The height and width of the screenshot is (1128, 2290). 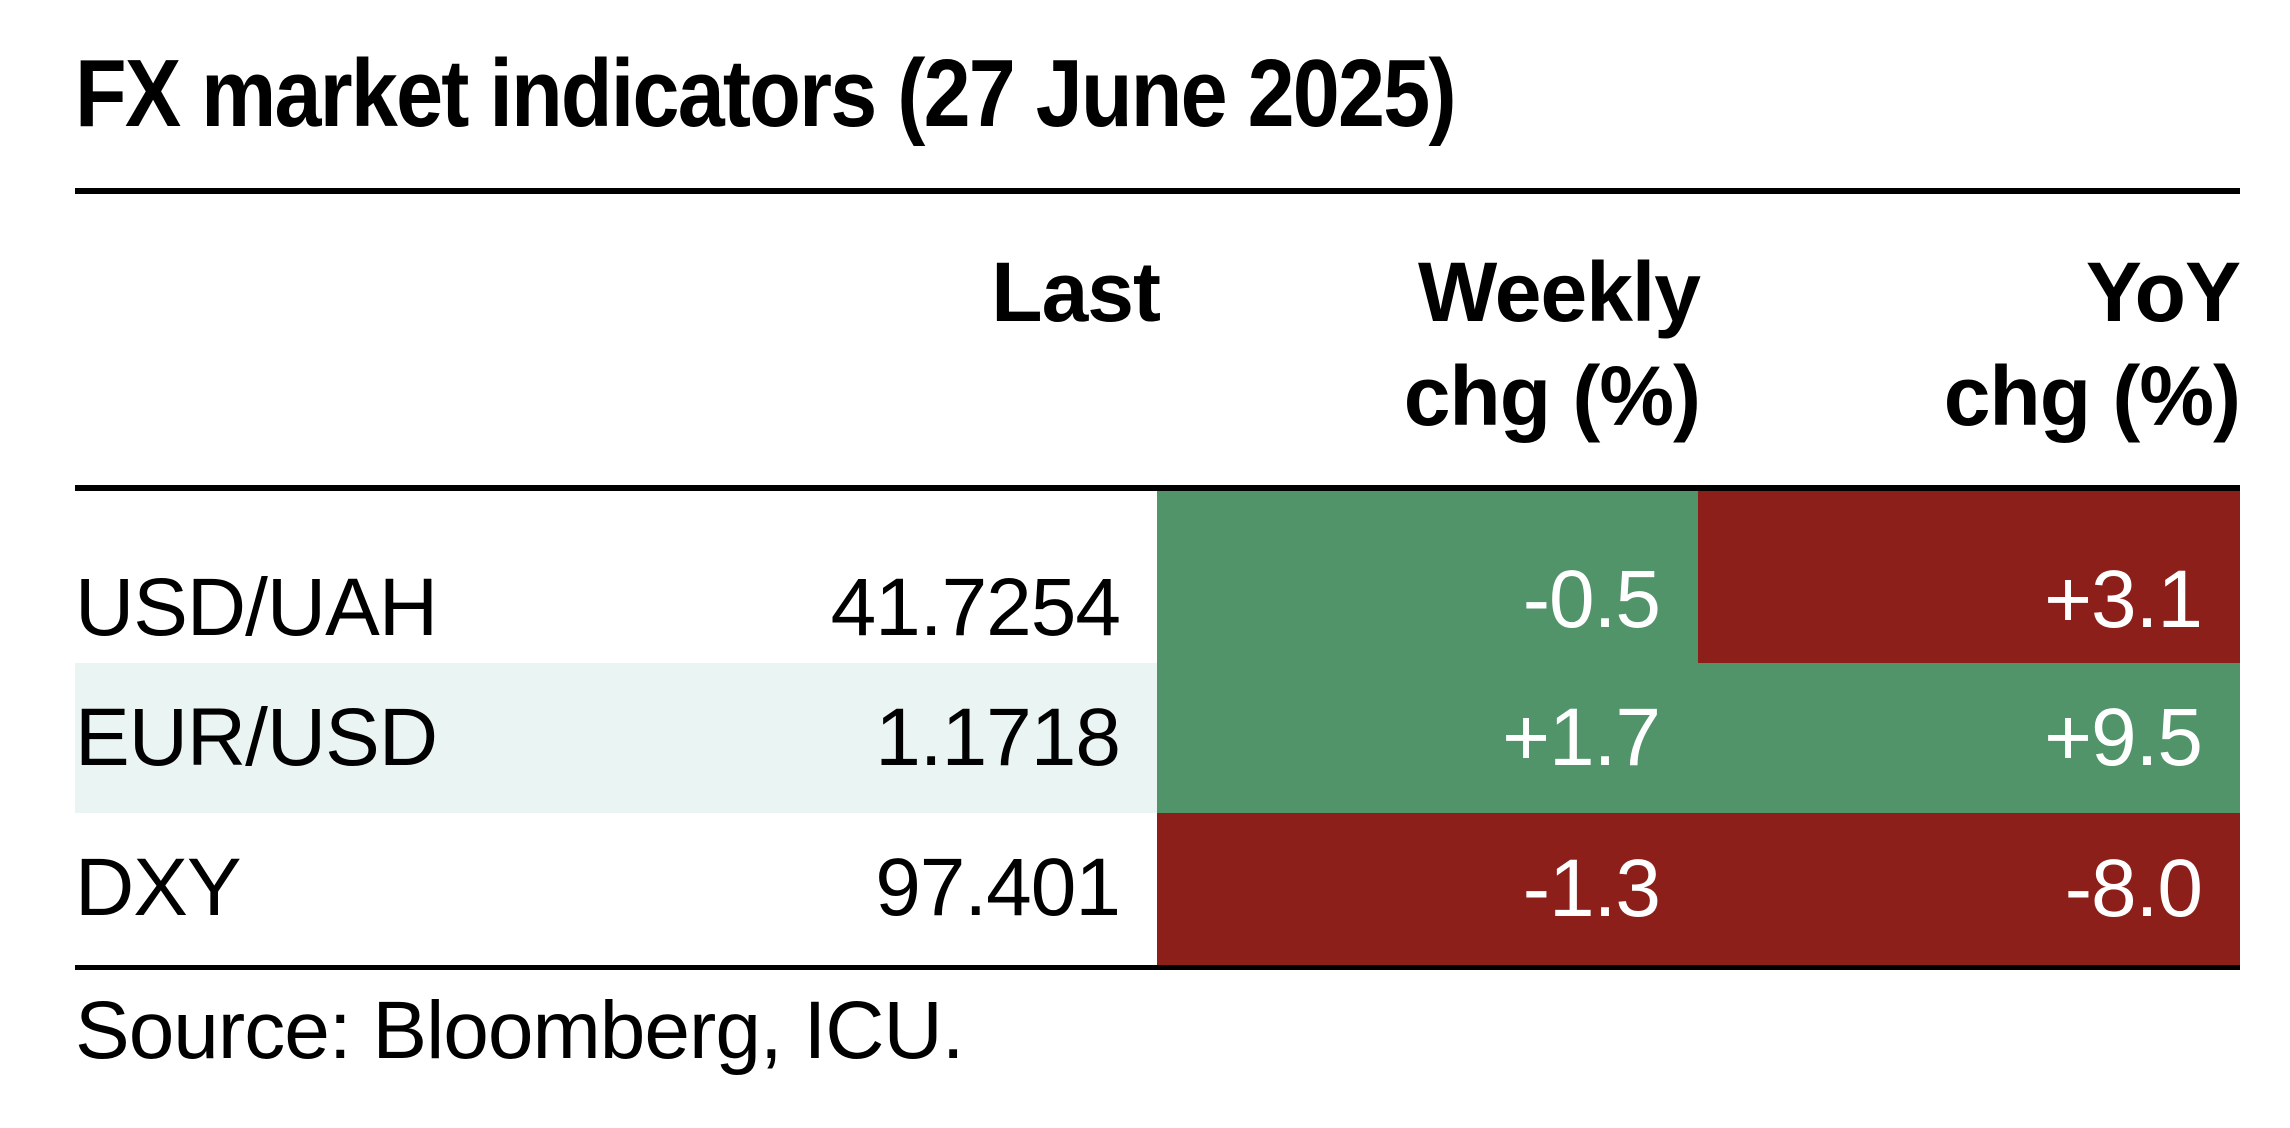 What do you see at coordinates (158, 887) in the screenshot?
I see `row-name: DXY` at bounding box center [158, 887].